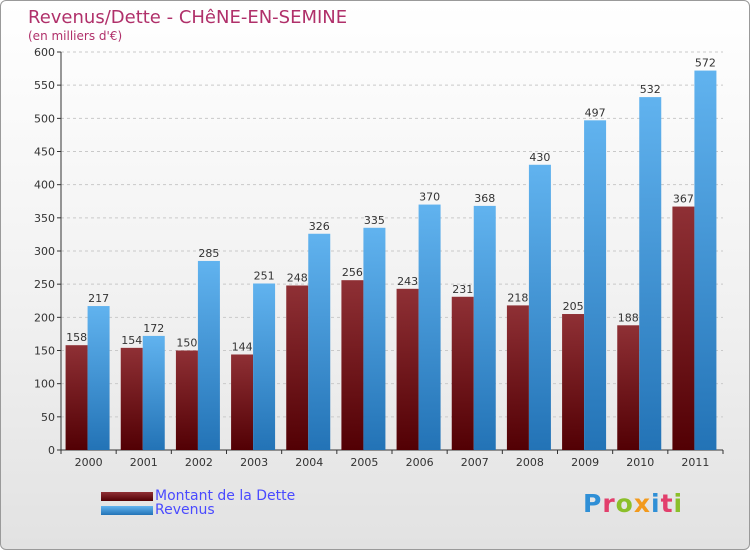 This screenshot has height=550, width=750. Describe the element at coordinates (593, 503) in the screenshot. I see `logo-letter: P` at that location.